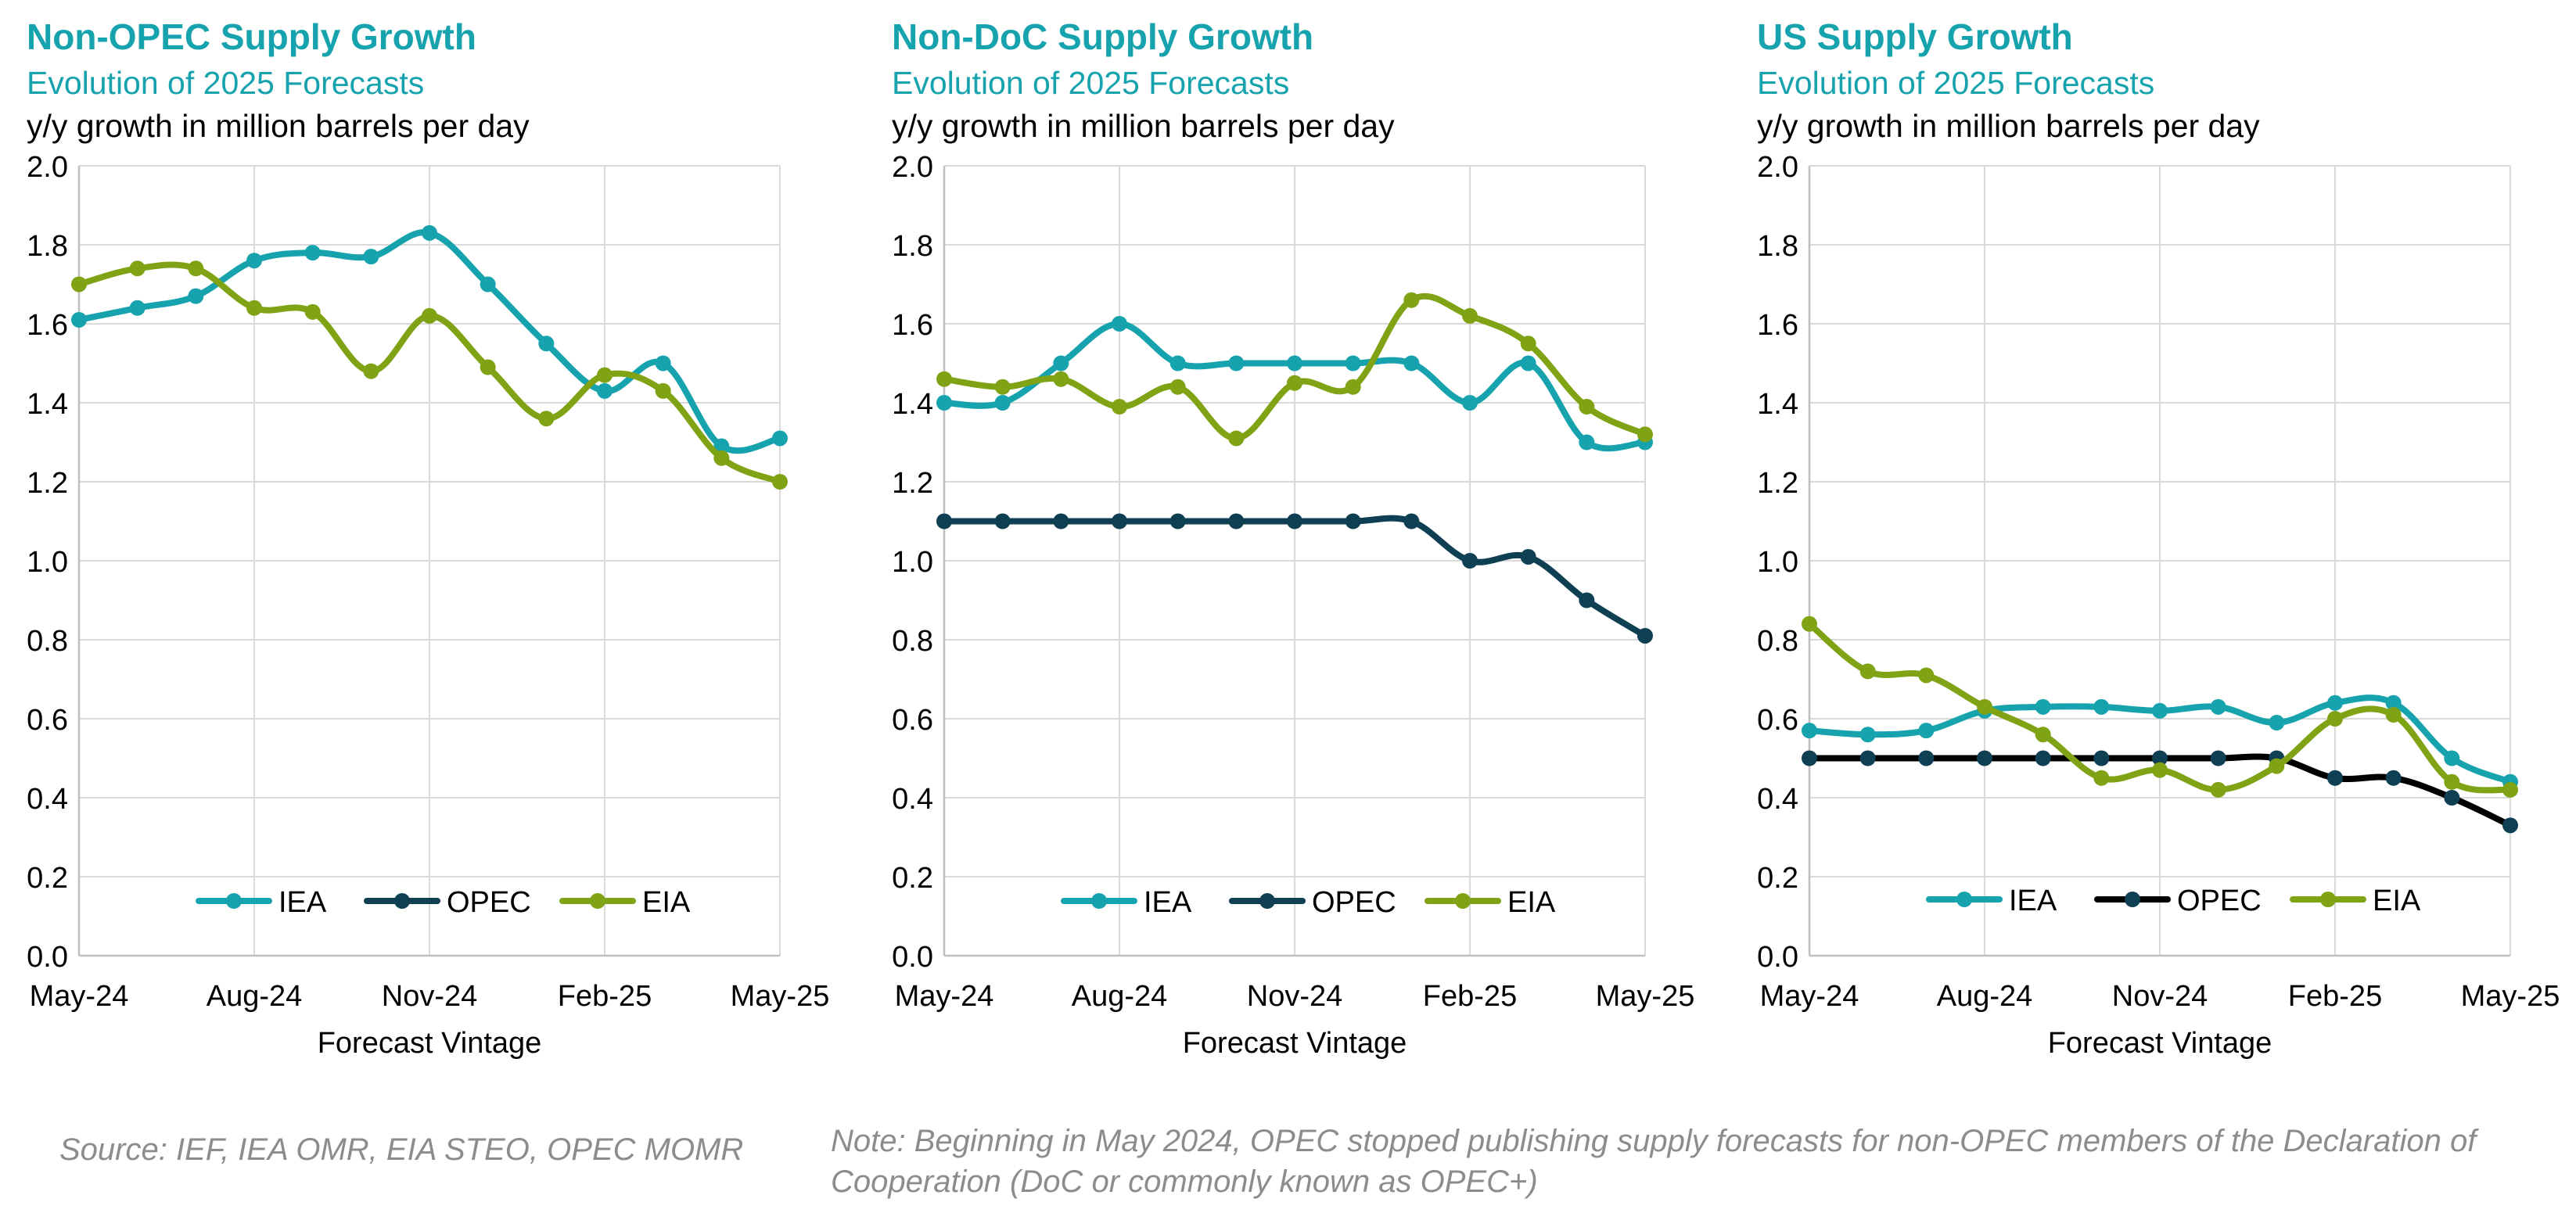  What do you see at coordinates (2219, 901) in the screenshot?
I see `legend-label-opec: OPEC` at bounding box center [2219, 901].